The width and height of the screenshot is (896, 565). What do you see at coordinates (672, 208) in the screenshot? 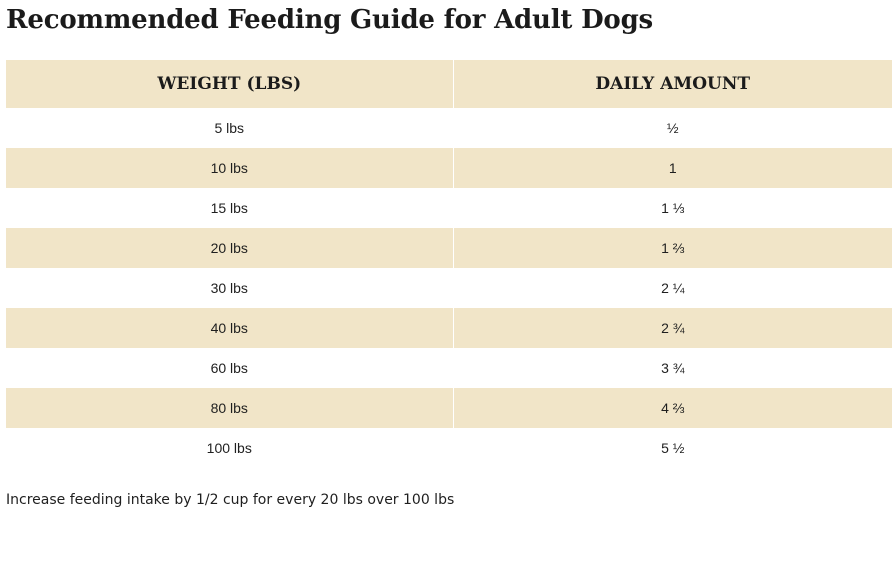
I see `daily-amount-cell: 1 ⅓` at bounding box center [672, 208].